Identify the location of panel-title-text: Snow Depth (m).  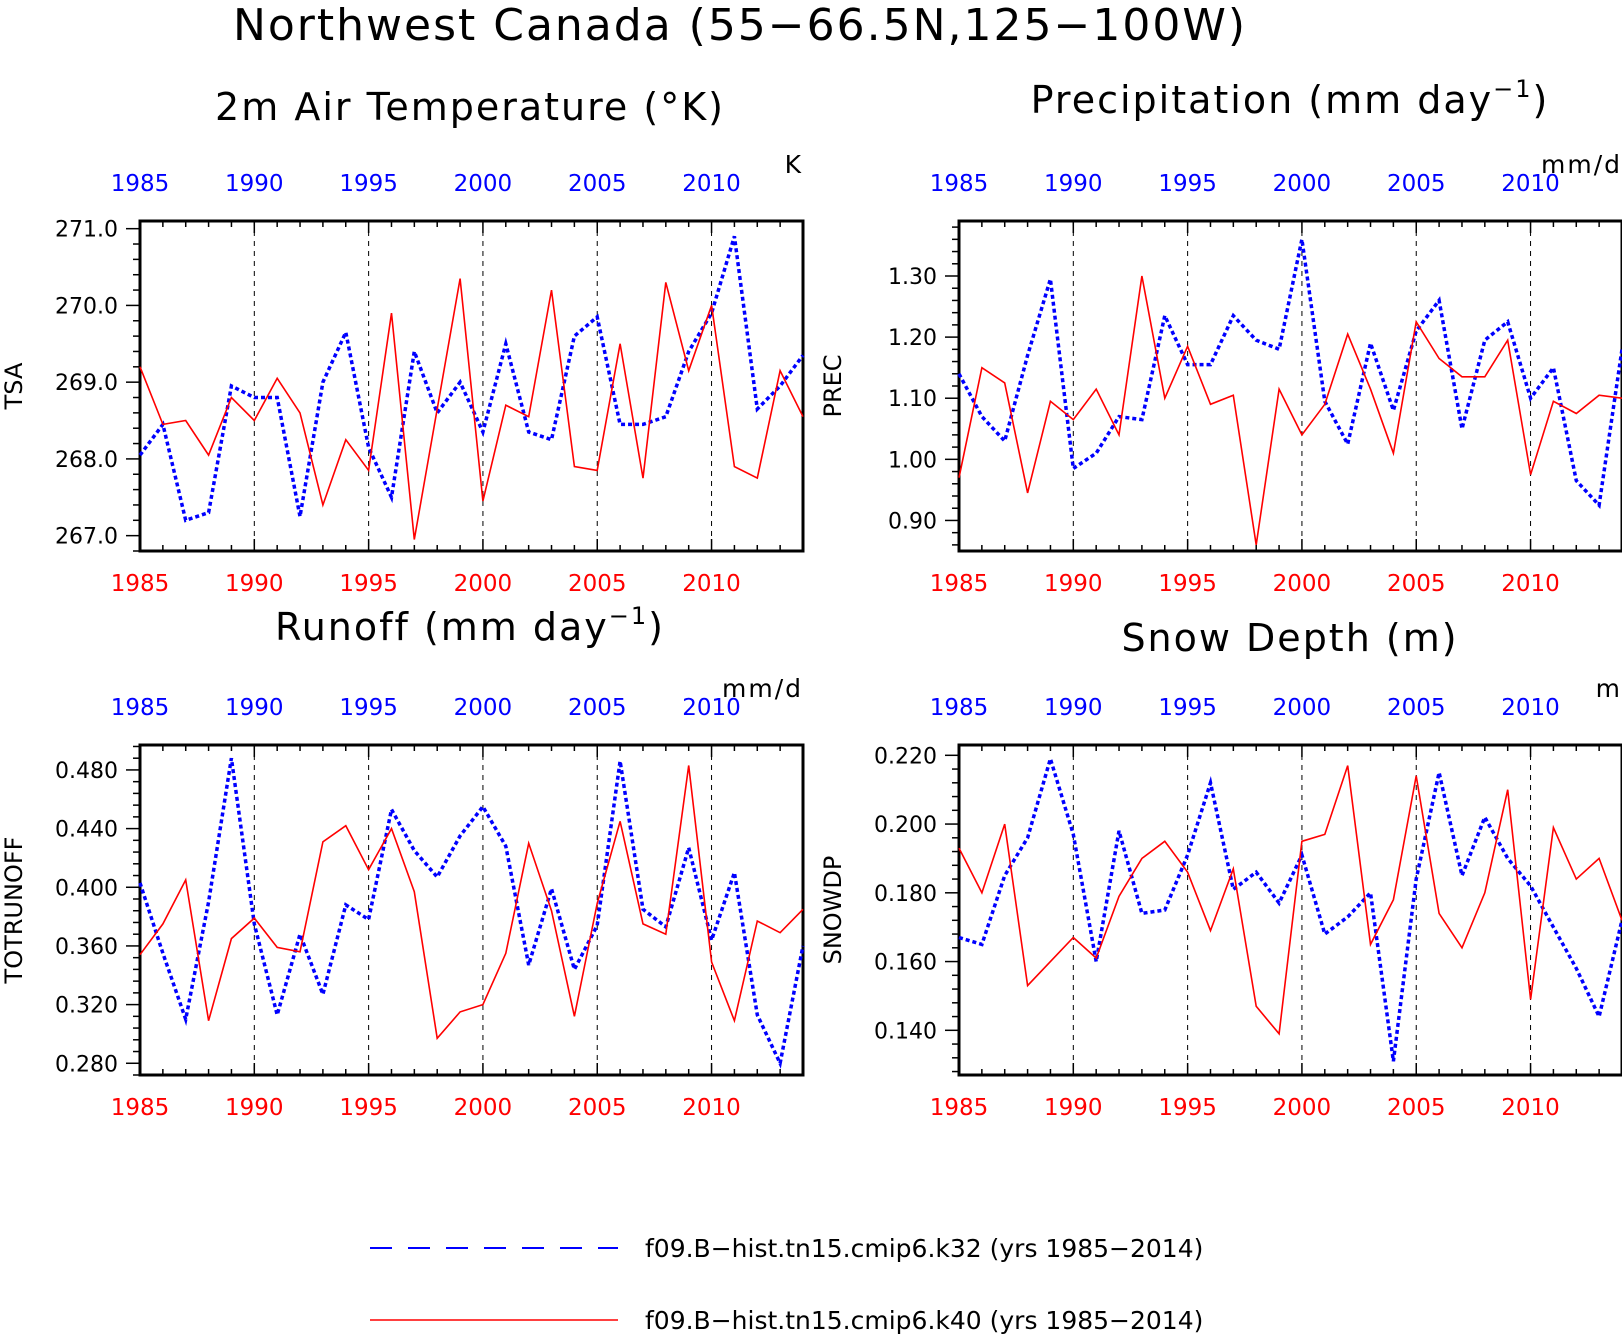
(1289, 638).